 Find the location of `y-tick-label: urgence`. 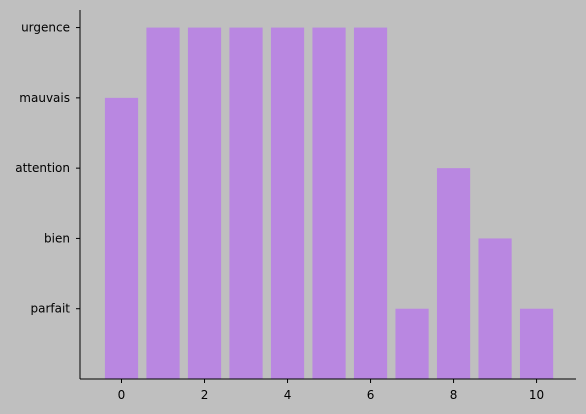

y-tick-label: urgence is located at coordinates (45, 28).